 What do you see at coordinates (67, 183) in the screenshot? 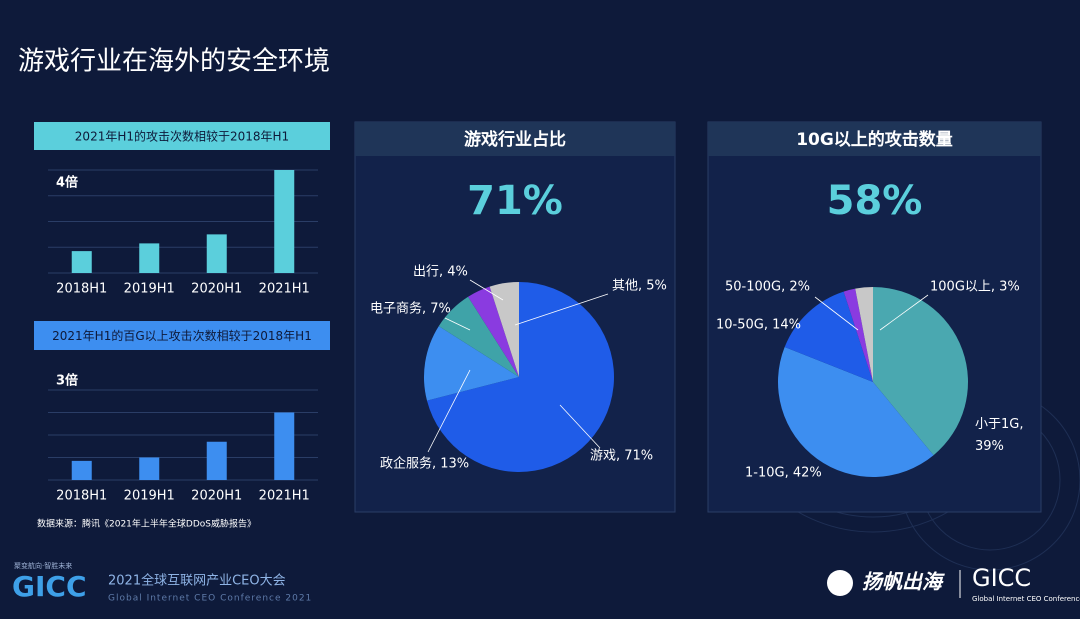
I see `annotation: 4倍` at bounding box center [67, 183].